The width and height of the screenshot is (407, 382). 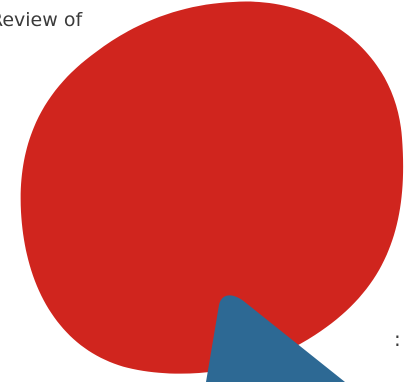 What do you see at coordinates (397, 339) in the screenshot?
I see `cropped-colon-text: :` at bounding box center [397, 339].